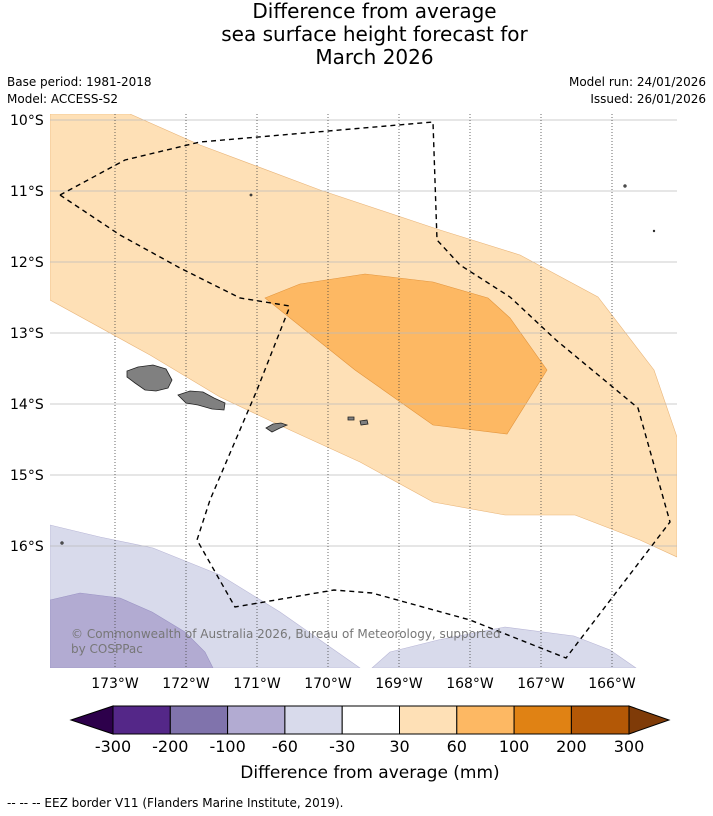  I want to click on anomaly-band-neg30-neg60-east, so click(504, 647).